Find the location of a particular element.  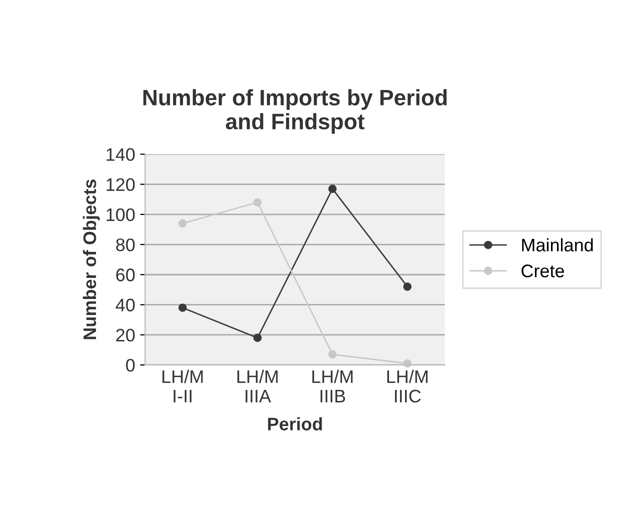

y-tick-label: 40 is located at coordinates (125, 305).